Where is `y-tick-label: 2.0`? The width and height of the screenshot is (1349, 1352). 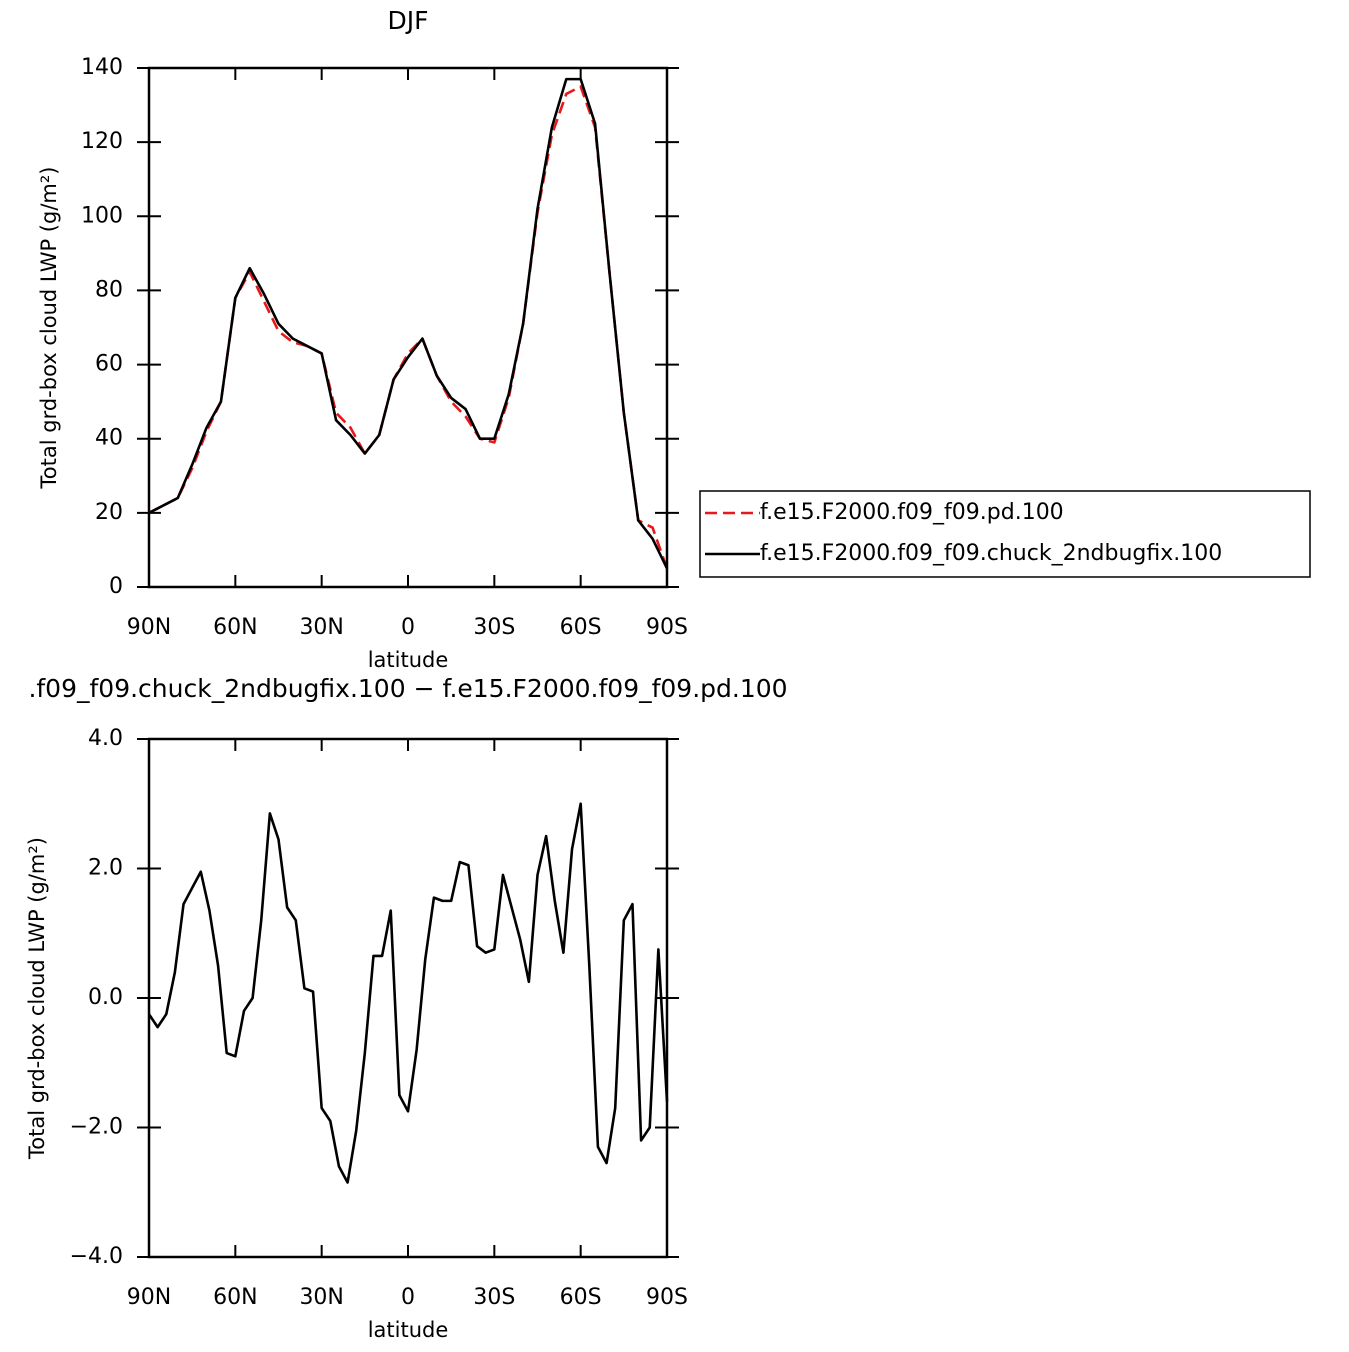 y-tick-label: 2.0 is located at coordinates (105, 868).